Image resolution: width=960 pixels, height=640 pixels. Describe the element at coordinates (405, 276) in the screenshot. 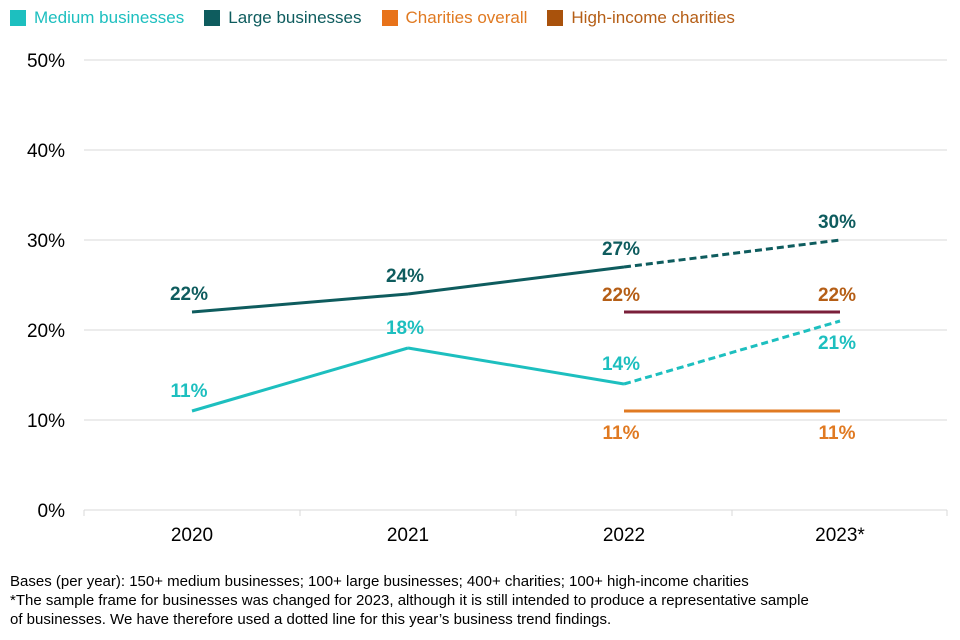

I see `data-label: 24%` at that location.